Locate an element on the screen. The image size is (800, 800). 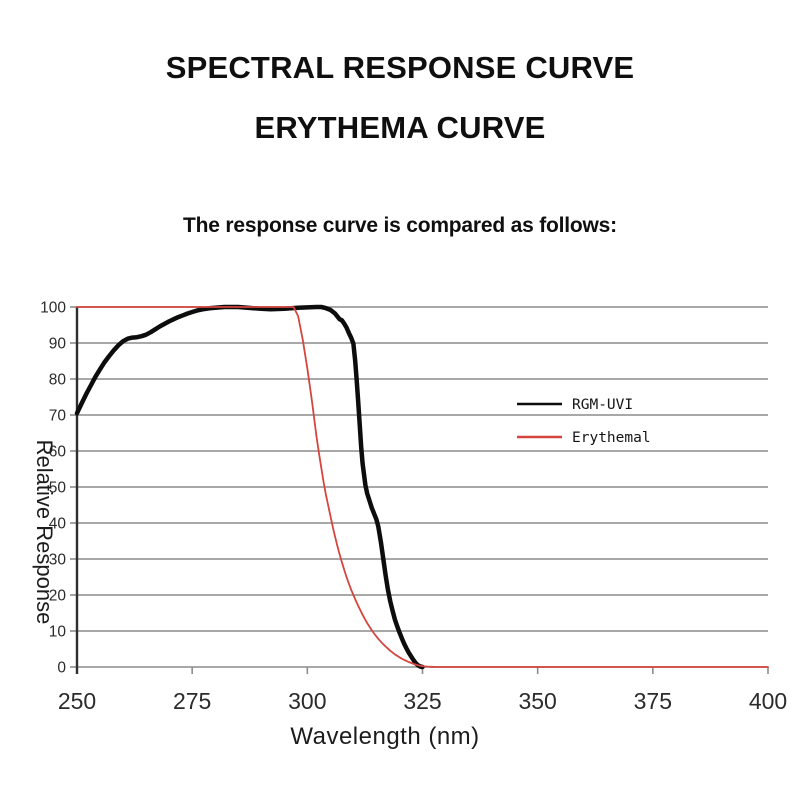
x-tick-label-350: 350 is located at coordinates (537, 701).